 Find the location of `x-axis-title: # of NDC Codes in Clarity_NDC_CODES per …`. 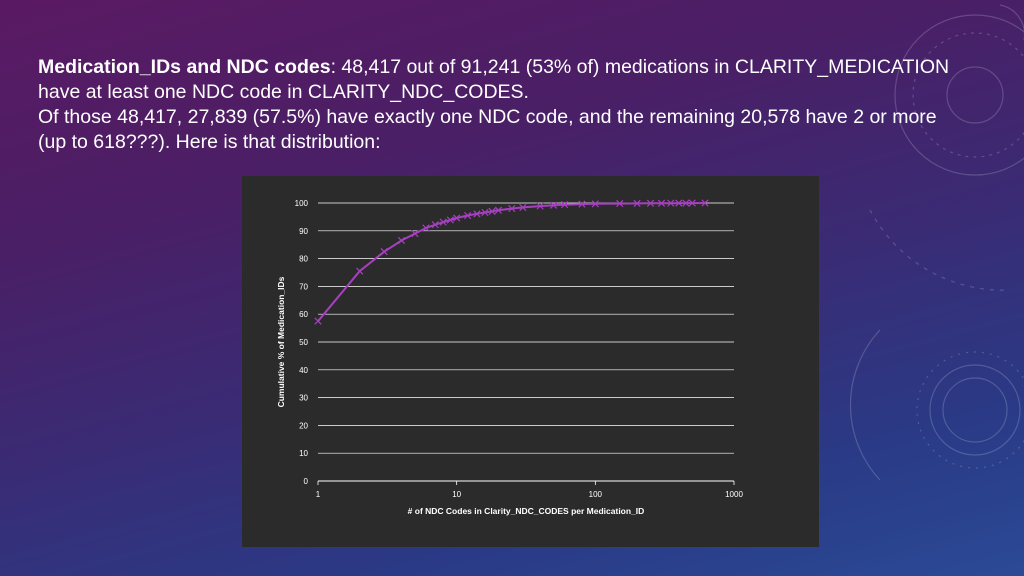

x-axis-title: # of NDC Codes in Clarity_NDC_CODES per … is located at coordinates (526, 511).